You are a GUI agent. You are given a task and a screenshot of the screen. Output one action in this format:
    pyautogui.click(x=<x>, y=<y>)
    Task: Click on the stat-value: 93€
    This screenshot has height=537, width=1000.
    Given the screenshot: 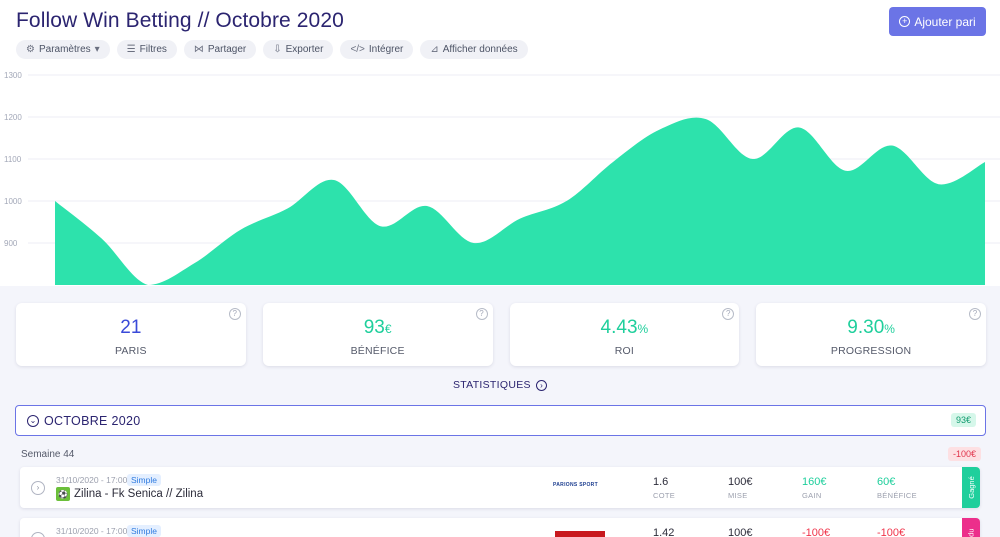 What is the action you would take?
    pyautogui.click(x=378, y=328)
    